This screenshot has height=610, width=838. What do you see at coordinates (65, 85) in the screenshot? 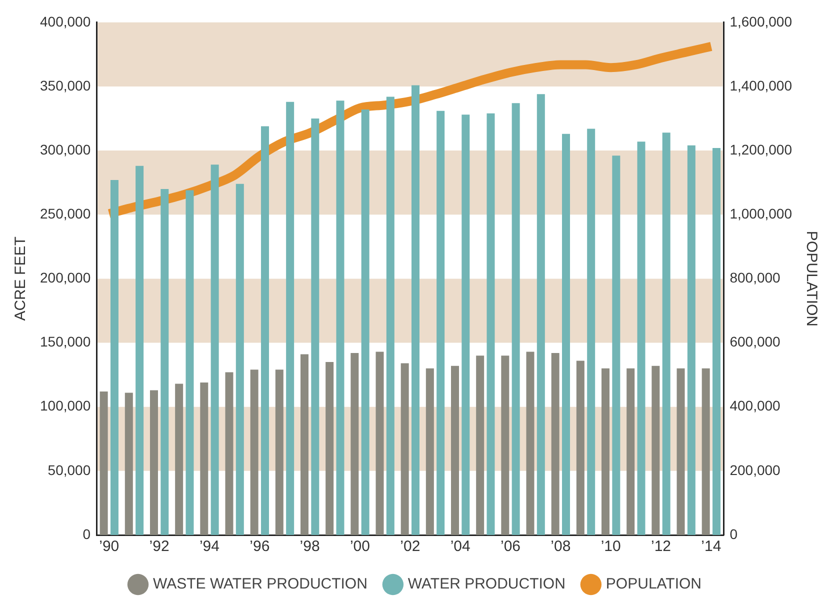
I see `y-tick-label: 350,000` at bounding box center [65, 85].